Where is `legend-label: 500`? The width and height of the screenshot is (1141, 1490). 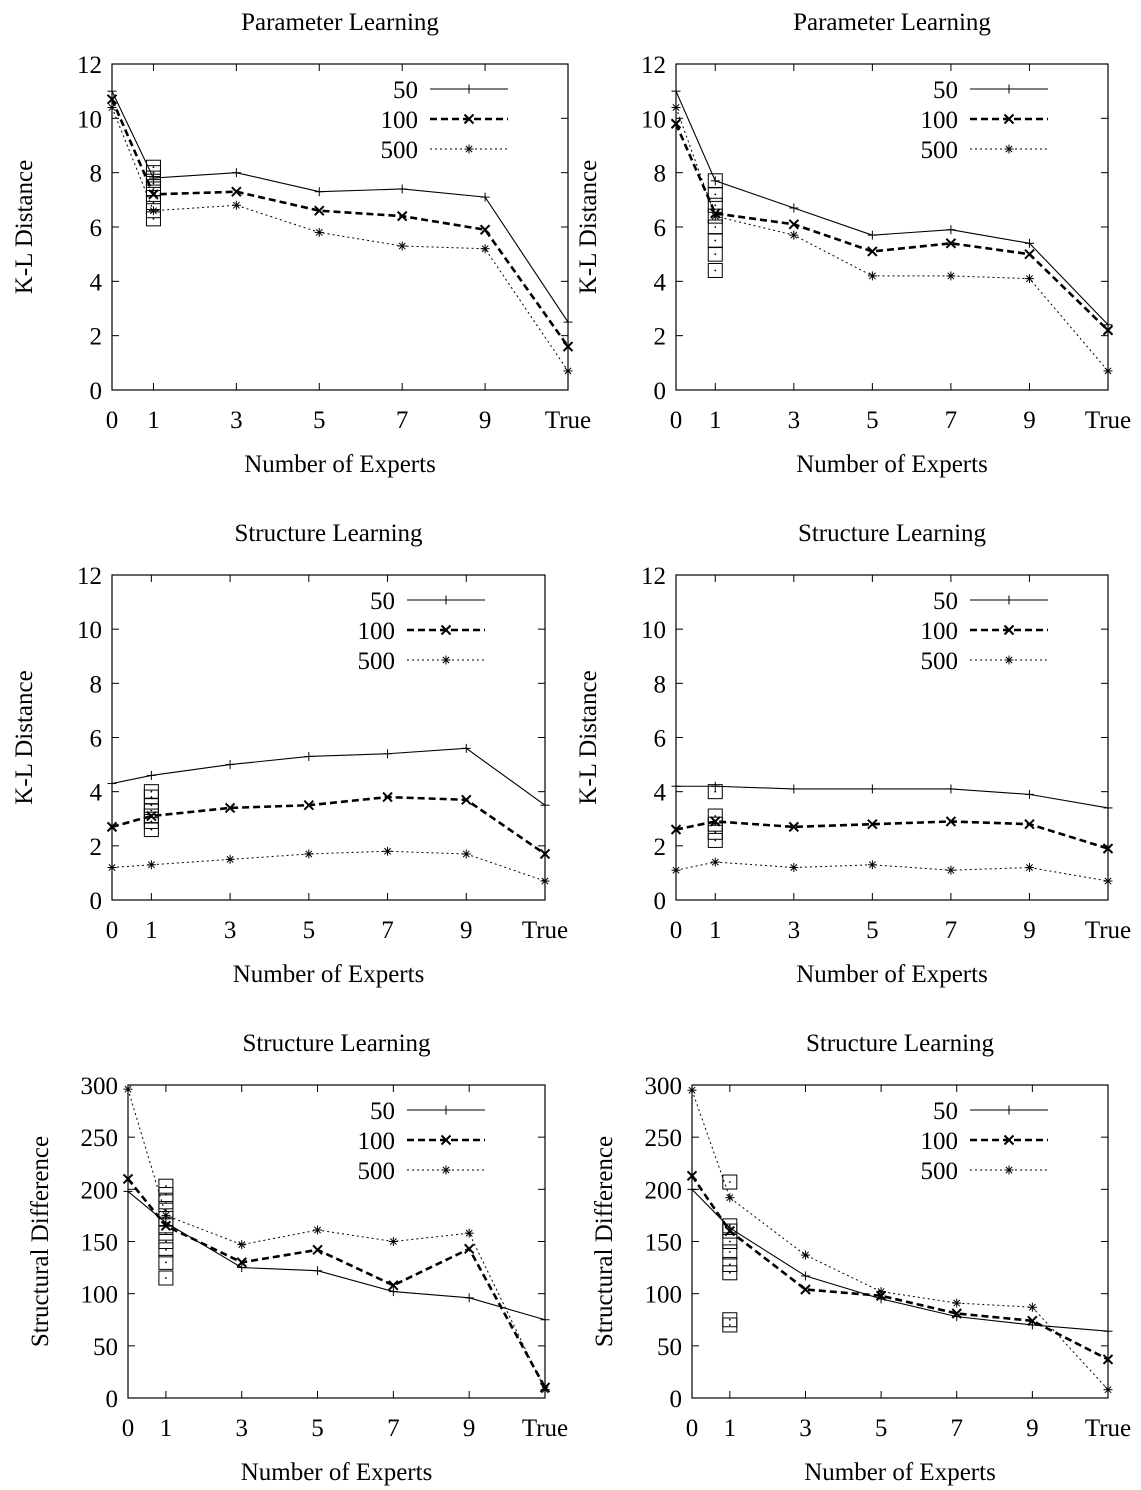
legend-label: 500 is located at coordinates (377, 661).